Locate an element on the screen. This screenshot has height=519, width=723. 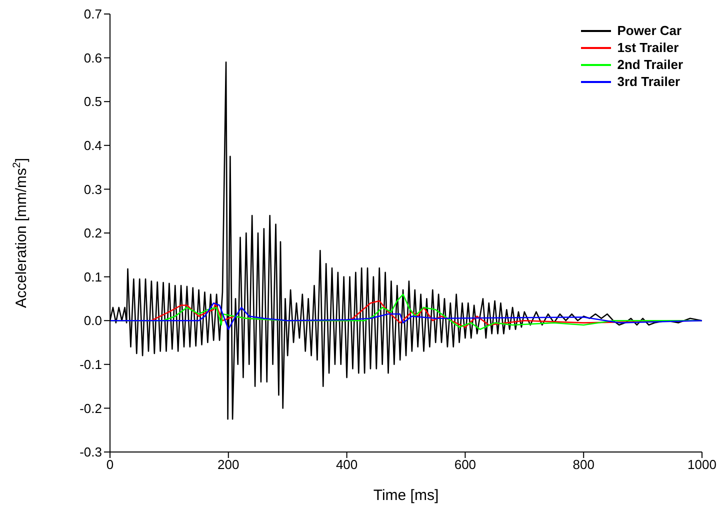
y-tick-label: -0.2 is located at coordinates (91, 408).